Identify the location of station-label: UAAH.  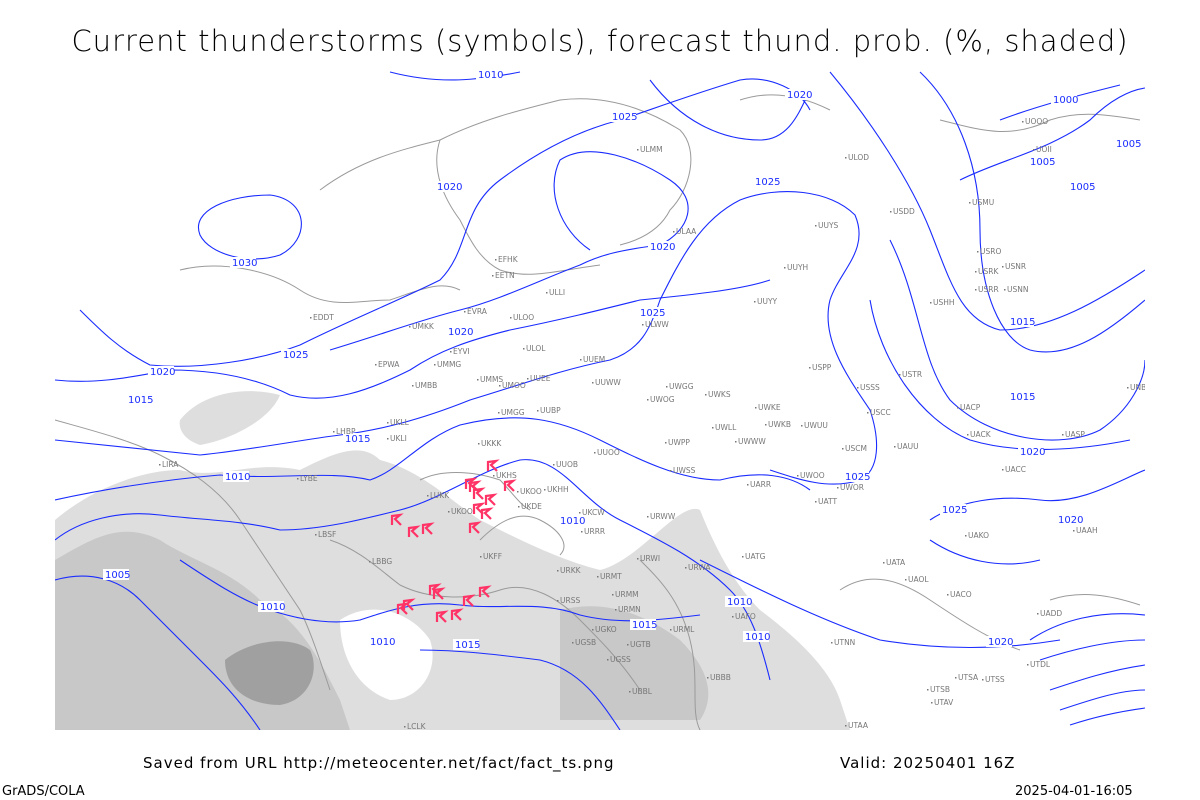
(1087, 530).